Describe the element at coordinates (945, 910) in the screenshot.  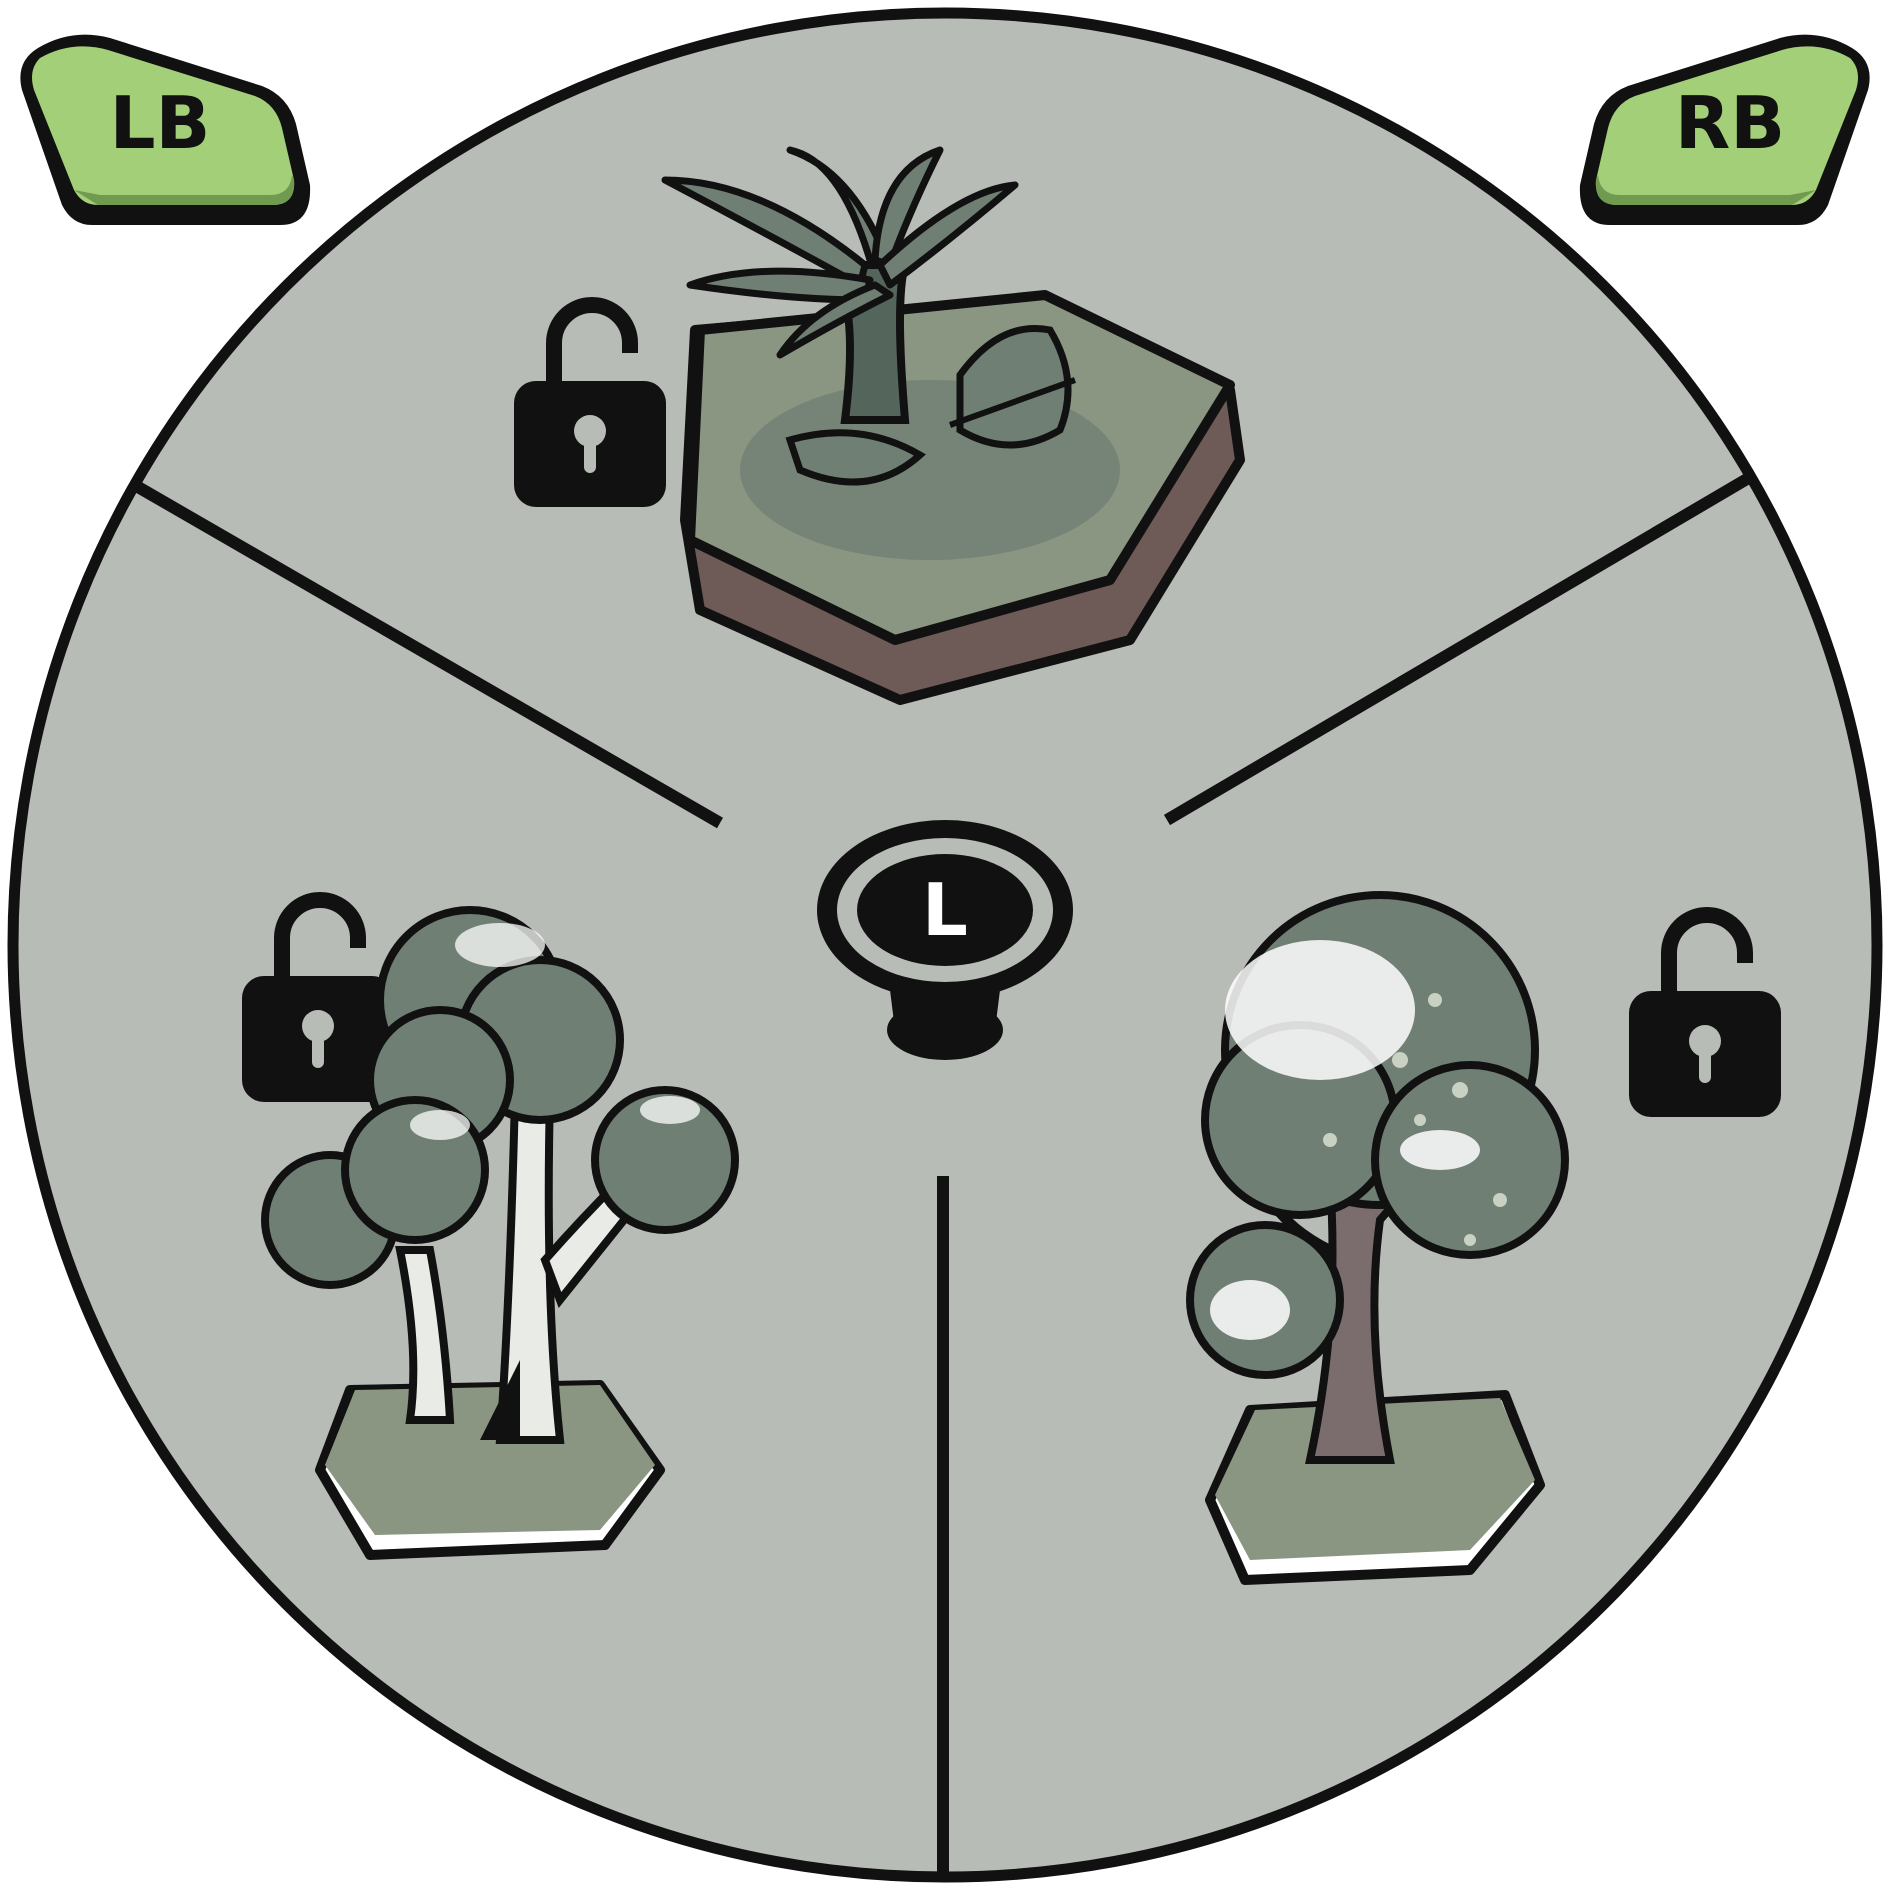
I see `stick-label: L` at that location.